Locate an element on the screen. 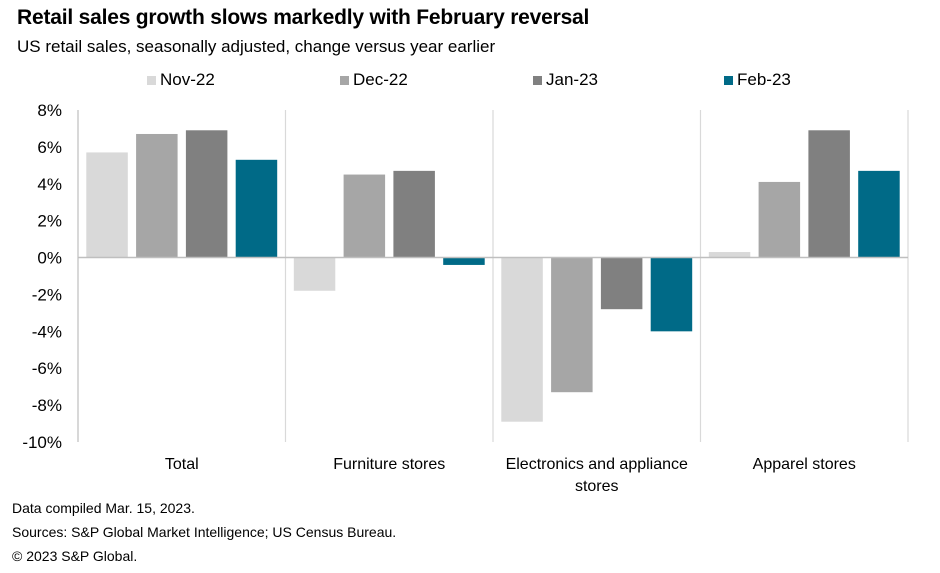 The height and width of the screenshot is (573, 940). x-tick-label: Electronics and appliance is located at coordinates (597, 464).